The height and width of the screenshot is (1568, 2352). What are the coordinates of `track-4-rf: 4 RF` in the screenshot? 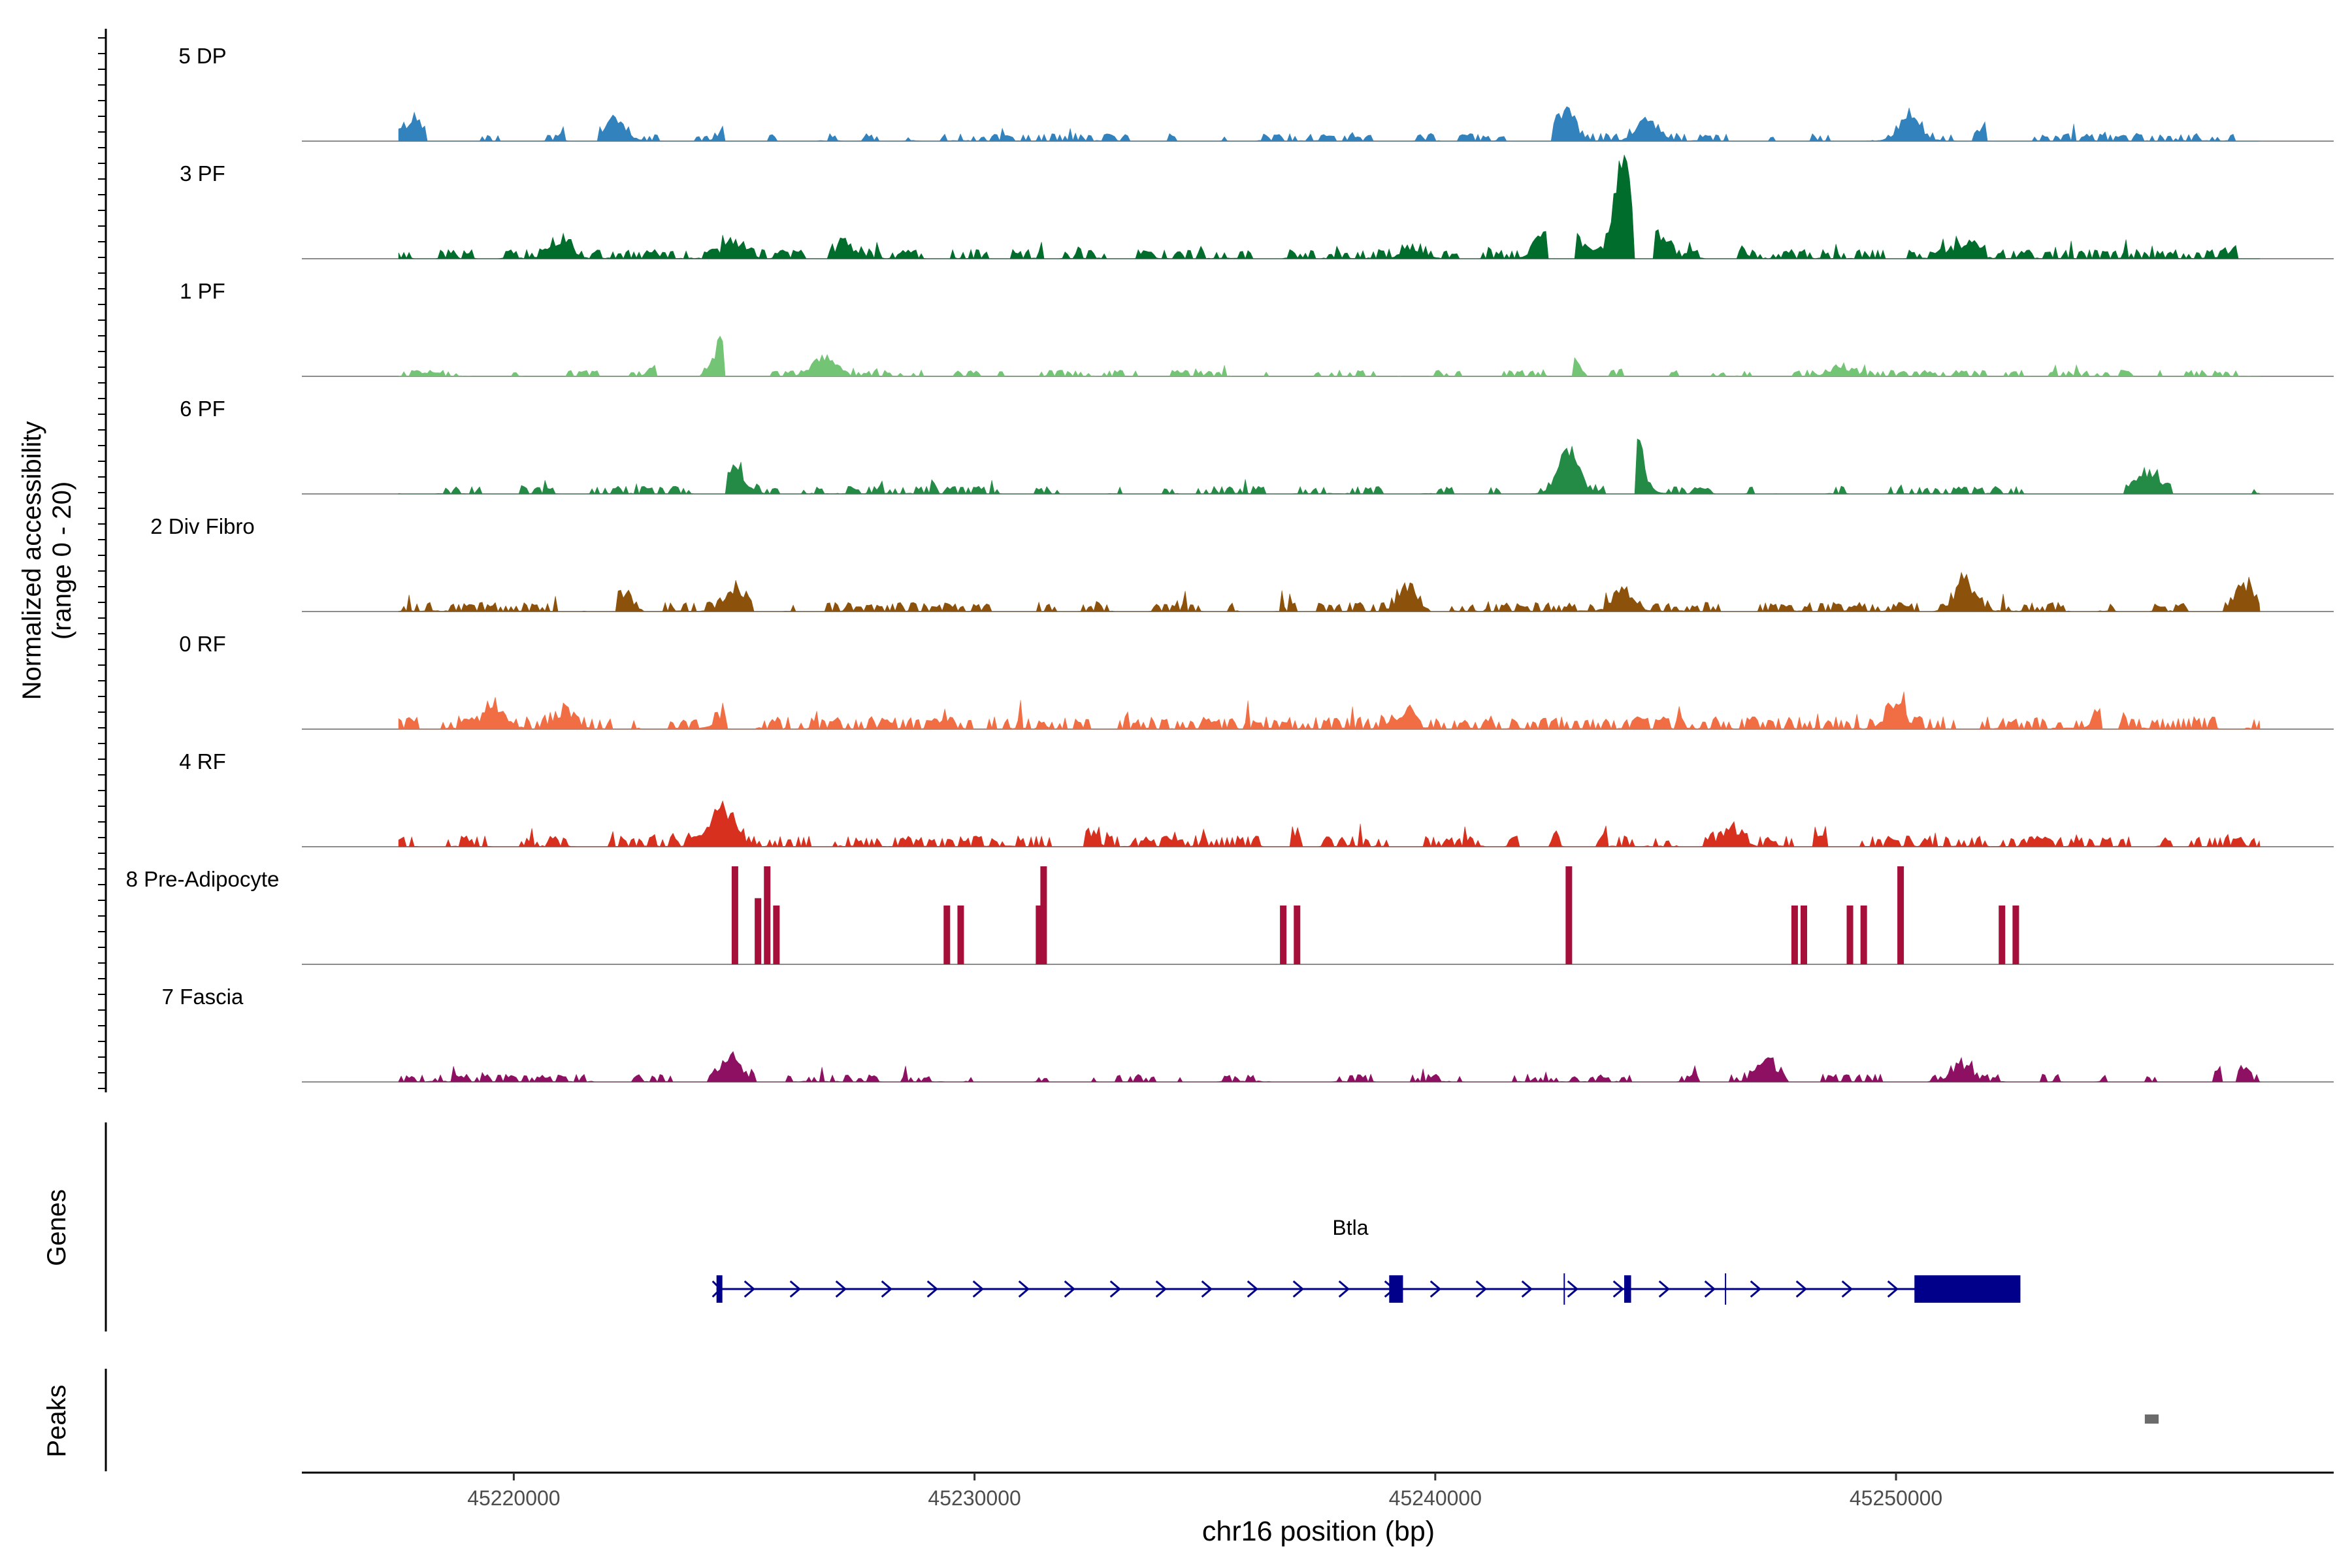 It's located at (1256, 798).